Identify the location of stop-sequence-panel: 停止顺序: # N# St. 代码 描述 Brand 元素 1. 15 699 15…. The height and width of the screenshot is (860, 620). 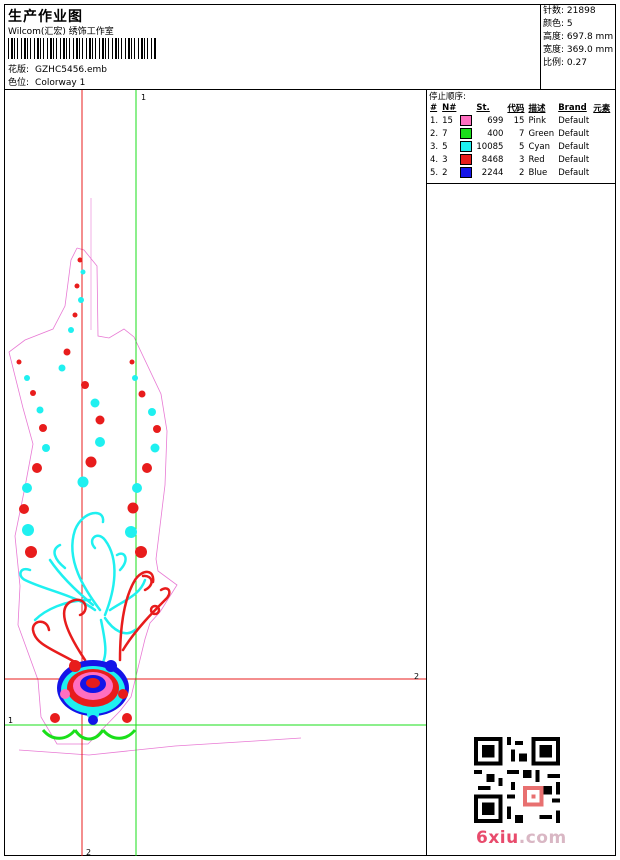
(521, 136).